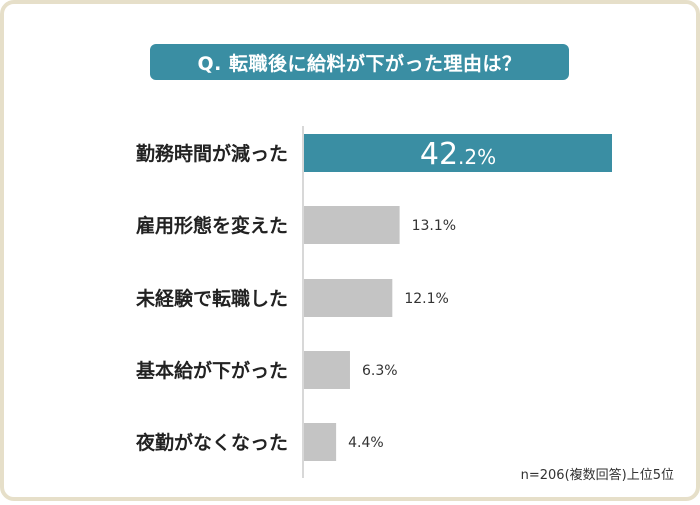  Describe the element at coordinates (597, 475) in the screenshot. I see `sample-note: n=206(複数回答)上位5位` at that location.